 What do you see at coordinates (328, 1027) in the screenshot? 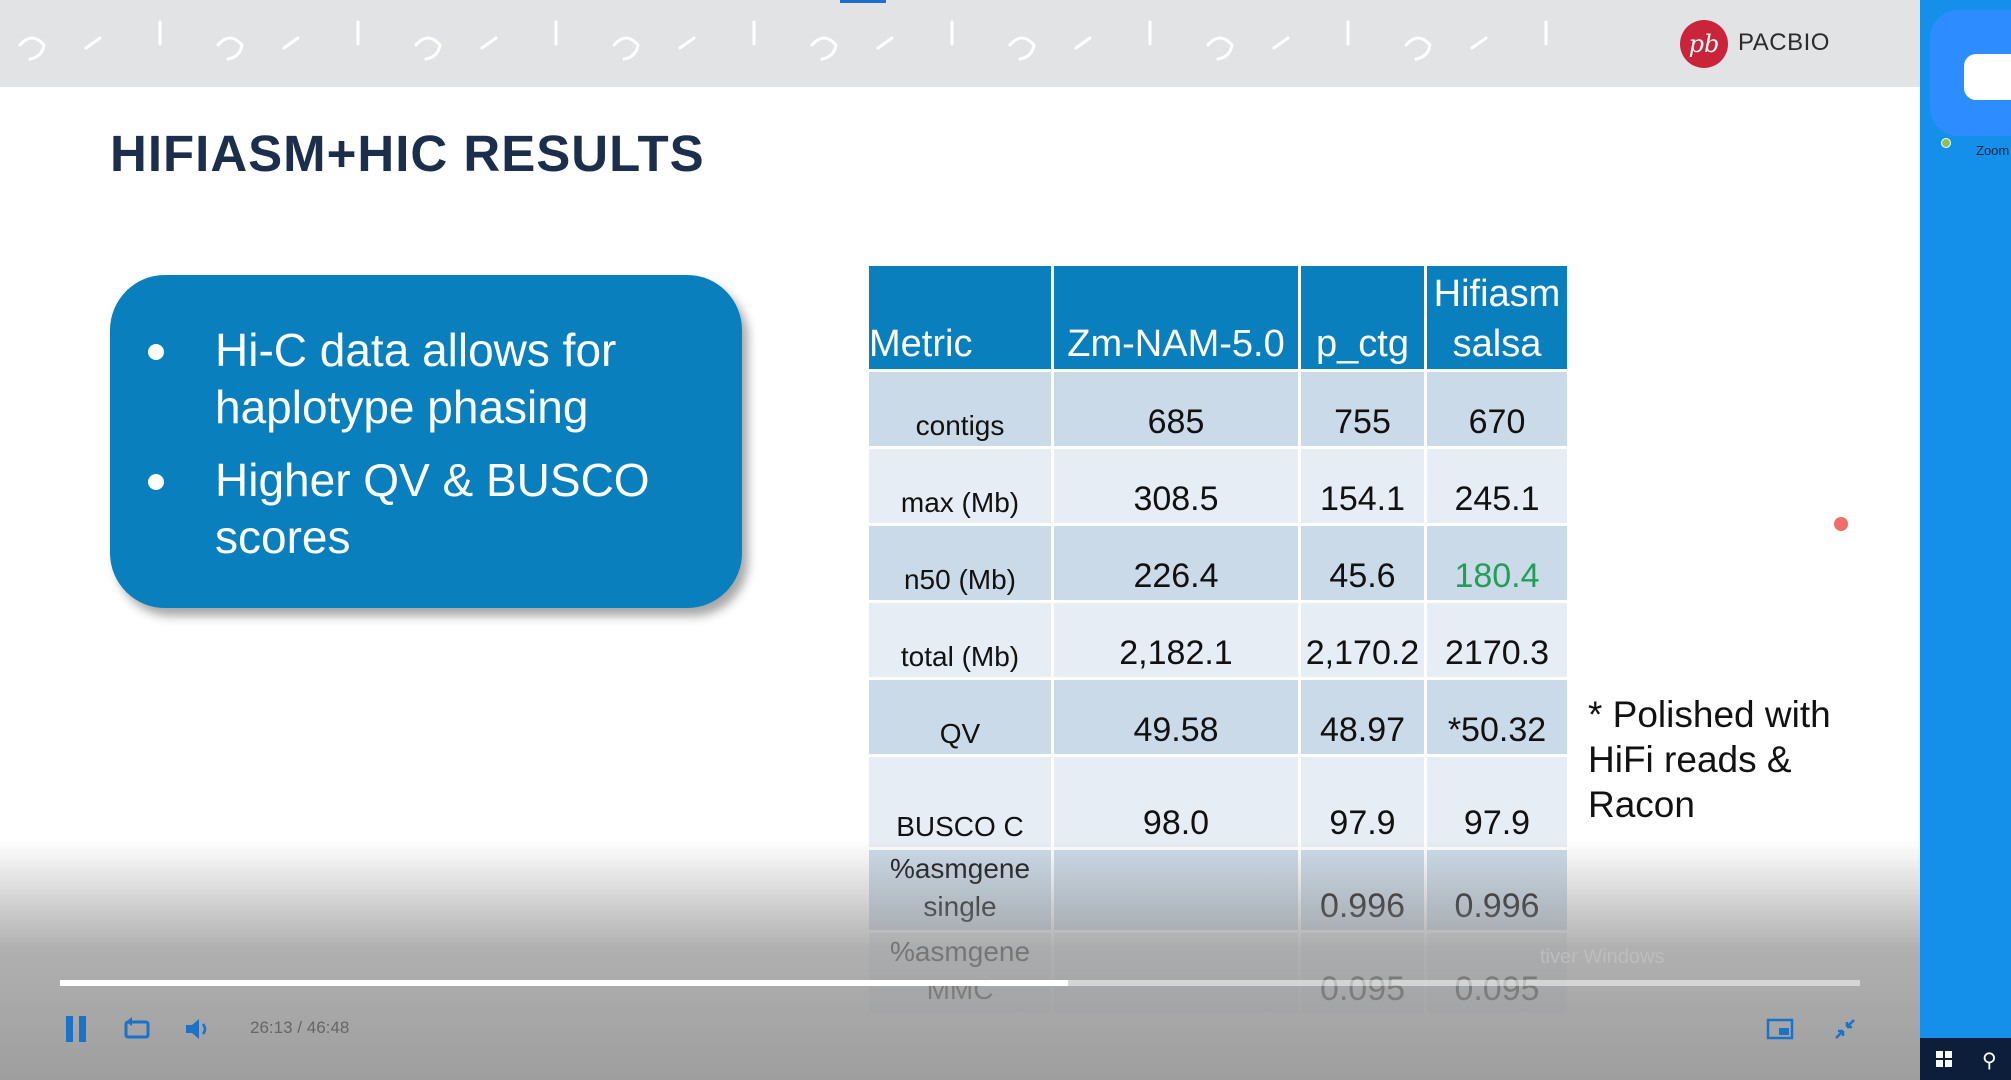
I see `duration: 46:48` at bounding box center [328, 1027].